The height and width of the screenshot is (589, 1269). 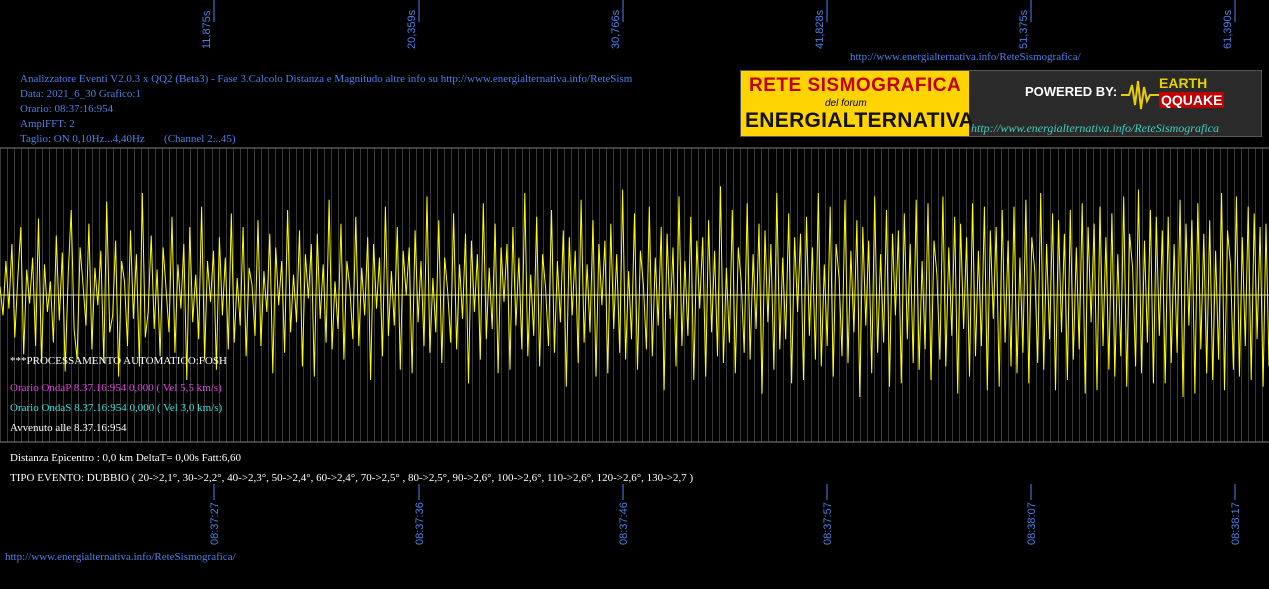 What do you see at coordinates (624, 523) in the screenshot?
I see `bottom-axis-label: 08:37:46` at bounding box center [624, 523].